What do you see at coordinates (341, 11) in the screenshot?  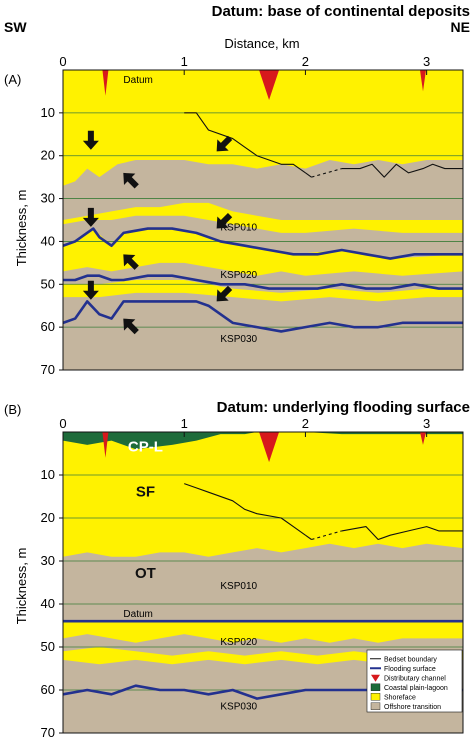 I see `panel-a-title: Datum: base of continental deposits` at bounding box center [341, 11].